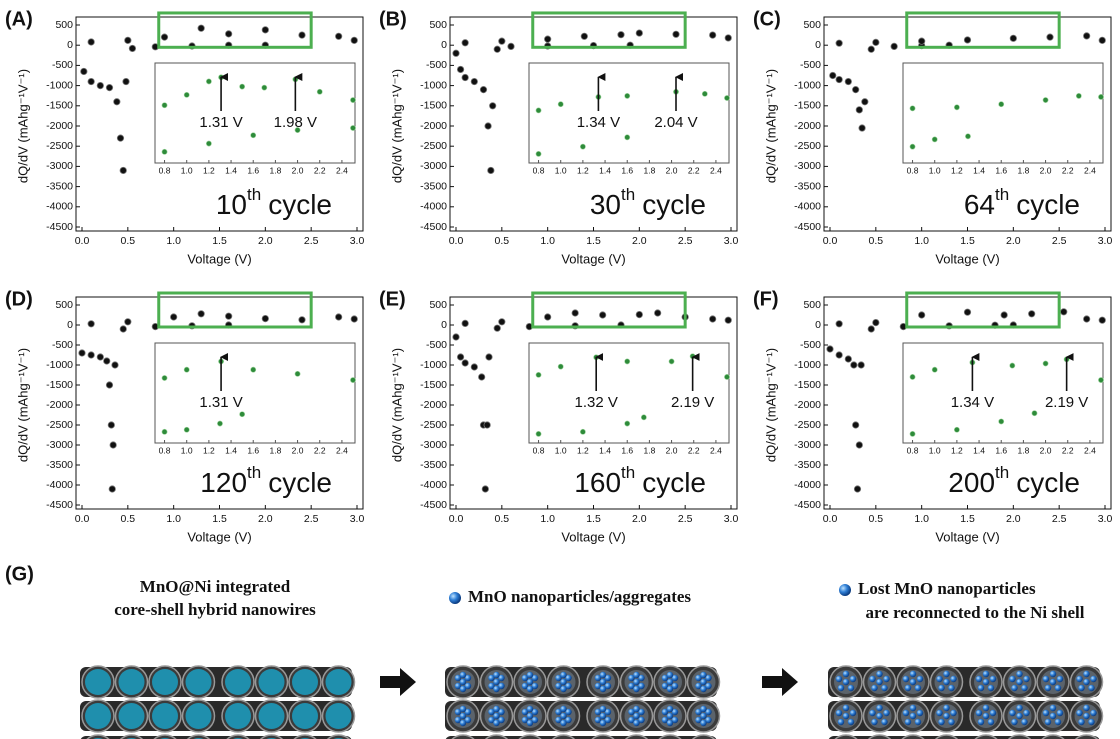 The image size is (1120, 739). I want to click on cycle-label: 120th cycle, so click(266, 480).